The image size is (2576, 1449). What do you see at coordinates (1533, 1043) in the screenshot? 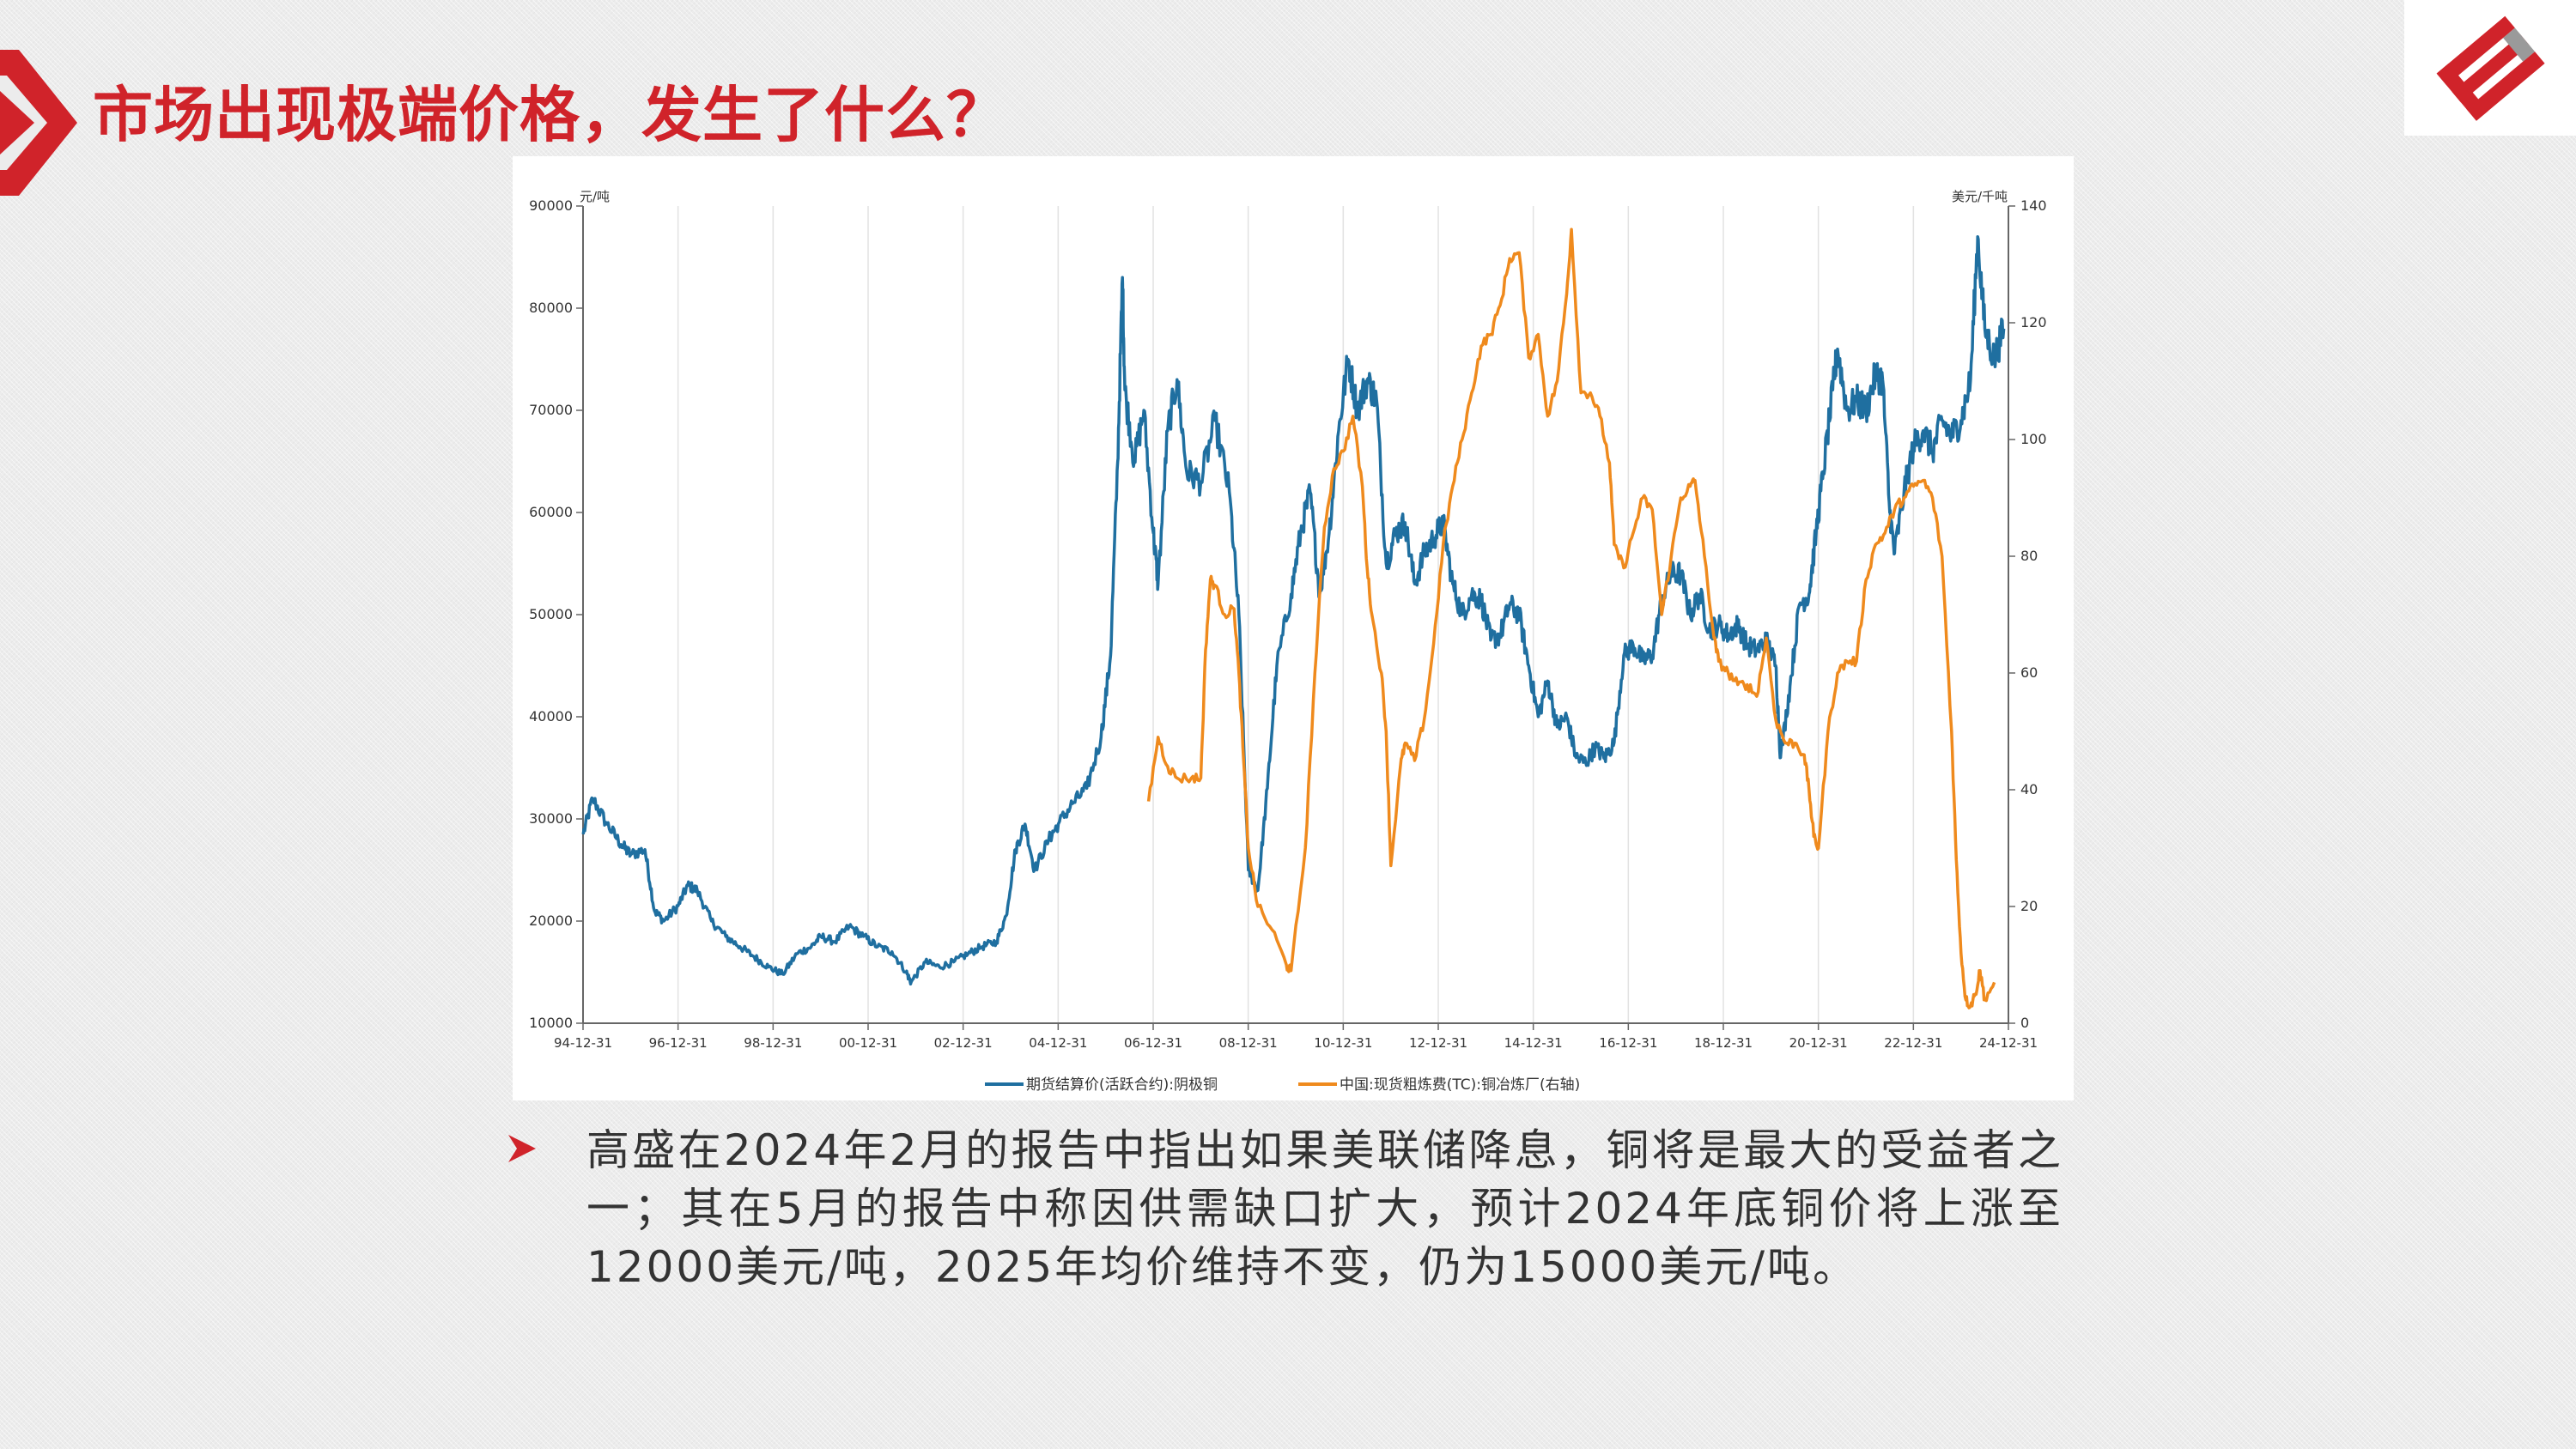
I see `x-tick-label: 14-12-31` at bounding box center [1533, 1043].